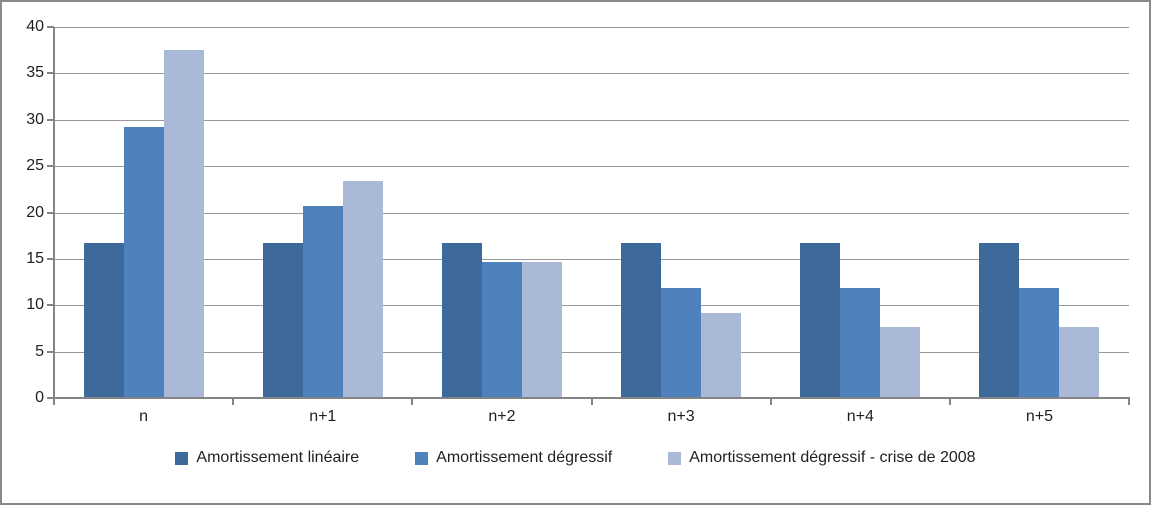  I want to click on x-tick-label-n+3: n+3, so click(681, 416).